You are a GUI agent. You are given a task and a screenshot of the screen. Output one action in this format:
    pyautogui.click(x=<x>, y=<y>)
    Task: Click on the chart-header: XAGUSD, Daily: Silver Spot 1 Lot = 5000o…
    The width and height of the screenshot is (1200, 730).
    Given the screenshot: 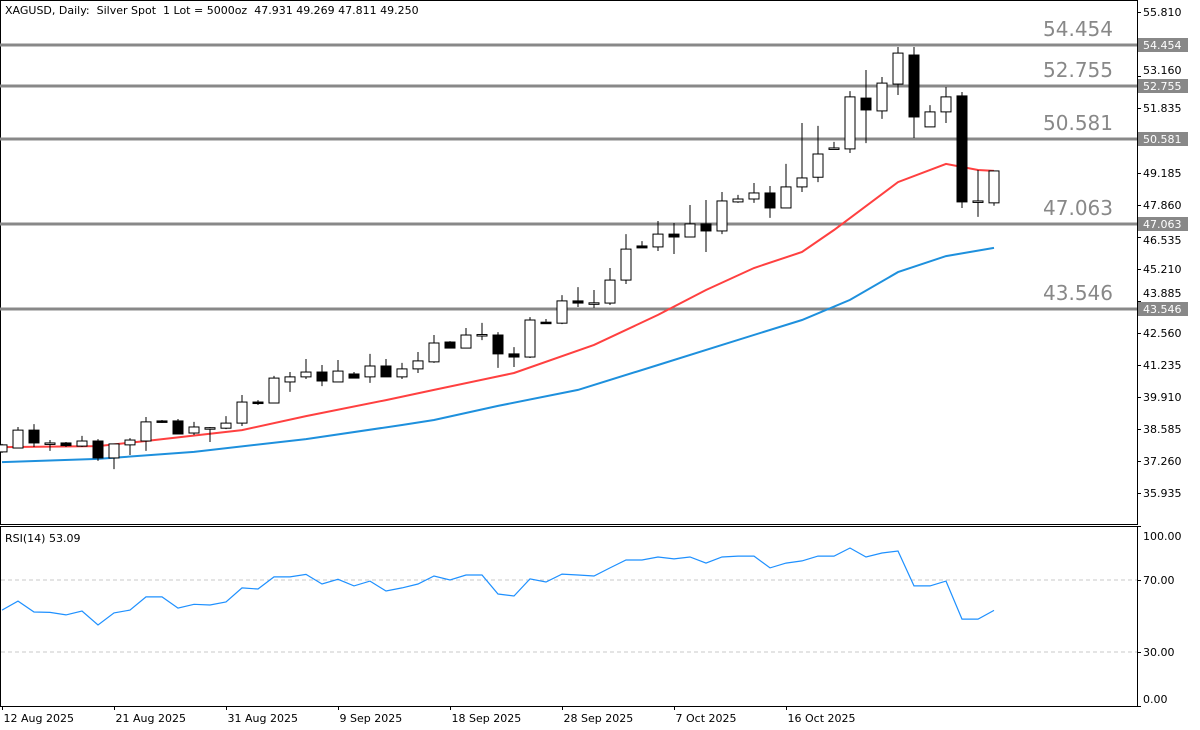 What is the action you would take?
    pyautogui.click(x=212, y=10)
    